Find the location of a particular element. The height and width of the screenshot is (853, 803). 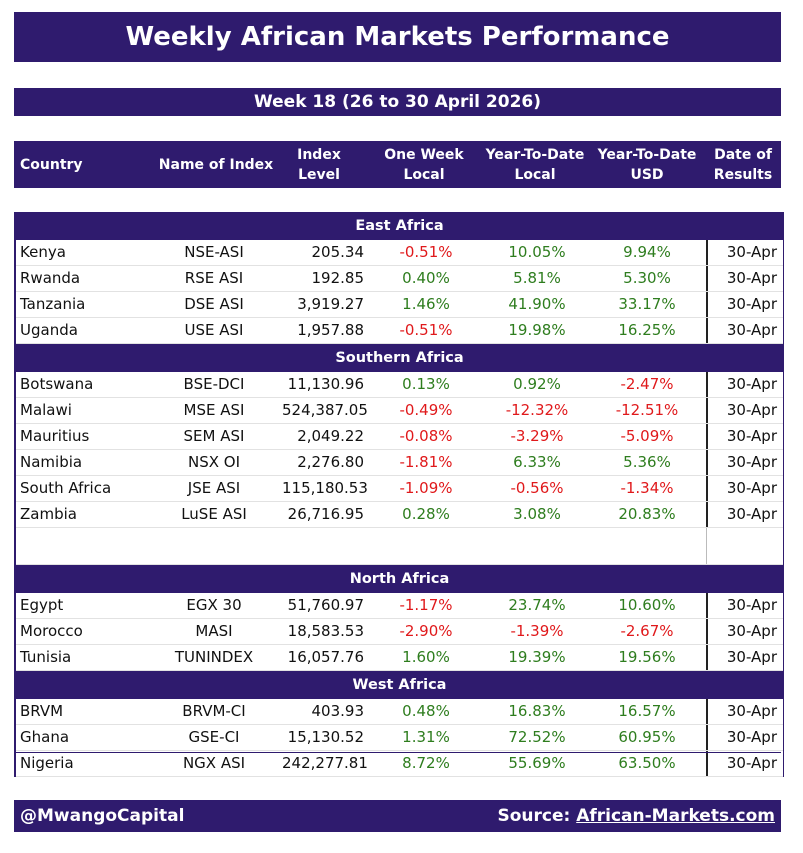

section-header: West Africa is located at coordinates (399, 685).